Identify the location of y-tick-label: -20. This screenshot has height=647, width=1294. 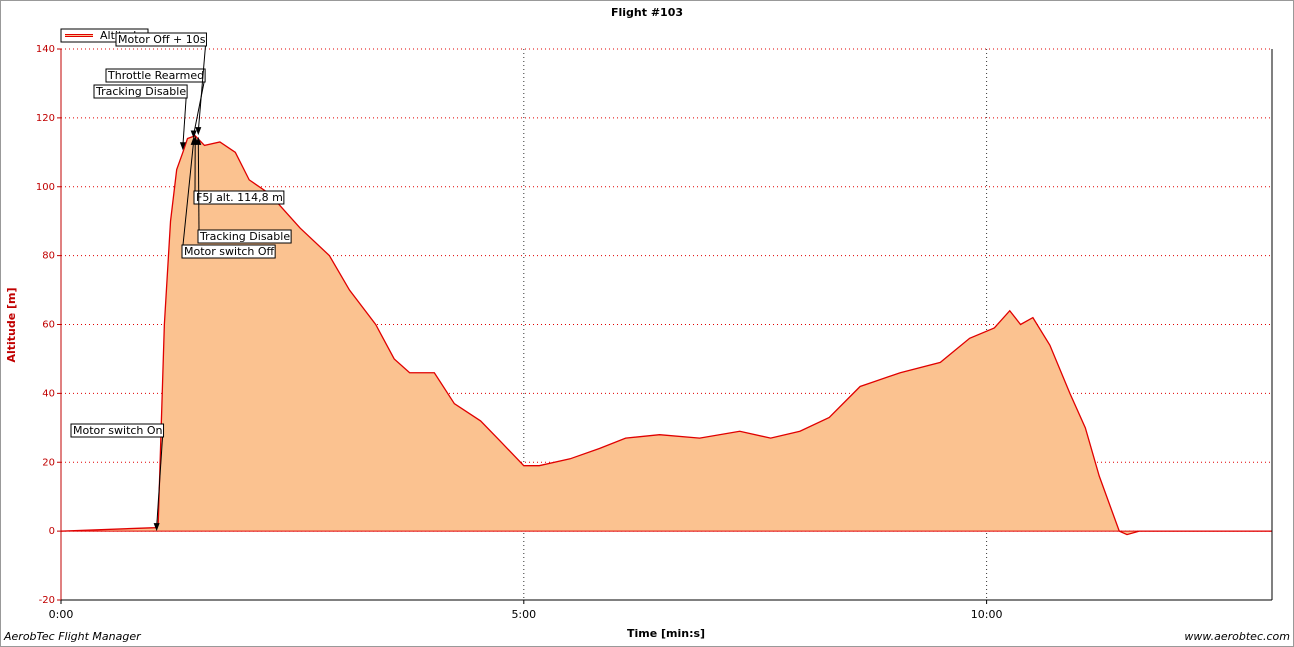
(47, 600).